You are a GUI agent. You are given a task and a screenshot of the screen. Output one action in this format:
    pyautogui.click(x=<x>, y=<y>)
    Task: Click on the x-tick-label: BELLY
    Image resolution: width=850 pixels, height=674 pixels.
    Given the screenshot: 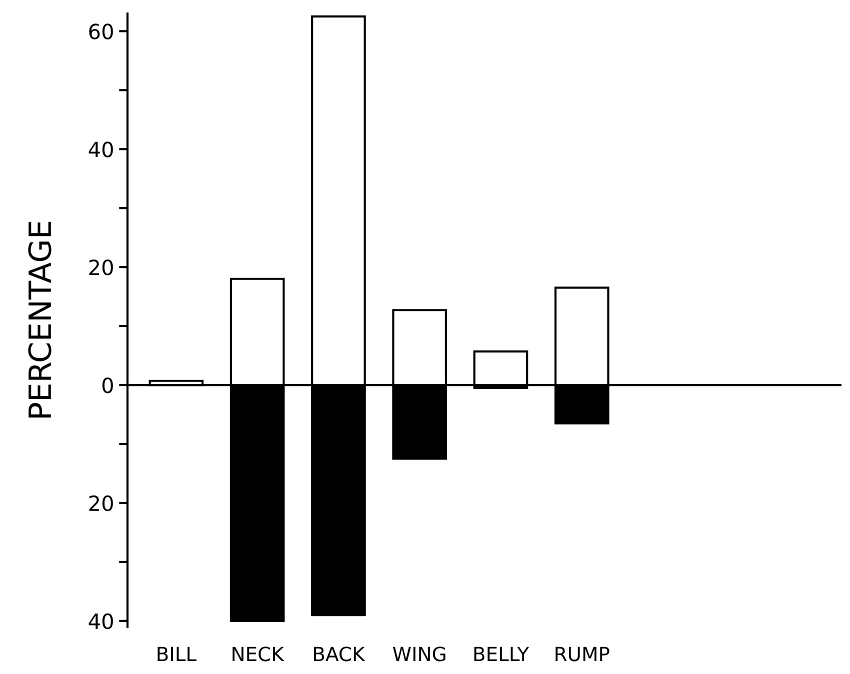 What is the action you would take?
    pyautogui.click(x=502, y=654)
    